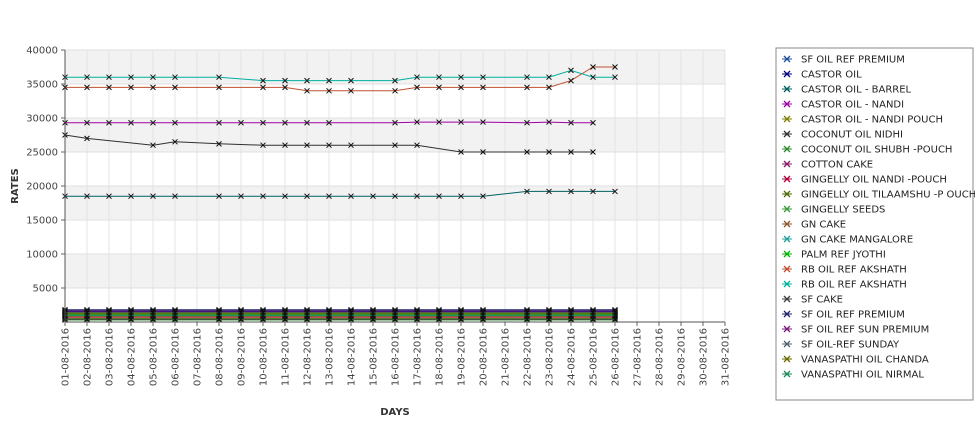 The width and height of the screenshot is (975, 429). I want to click on legend-entry: SF CAKE, so click(822, 300).